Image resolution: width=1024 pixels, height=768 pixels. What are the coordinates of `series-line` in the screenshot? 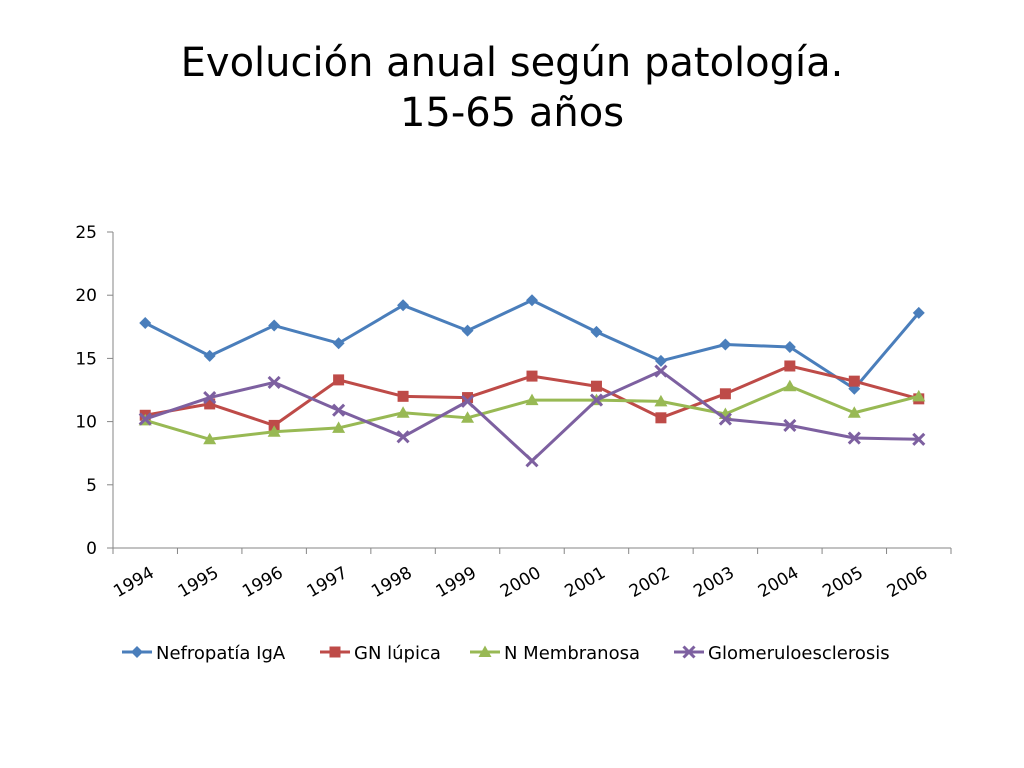 It's located at (531, 416).